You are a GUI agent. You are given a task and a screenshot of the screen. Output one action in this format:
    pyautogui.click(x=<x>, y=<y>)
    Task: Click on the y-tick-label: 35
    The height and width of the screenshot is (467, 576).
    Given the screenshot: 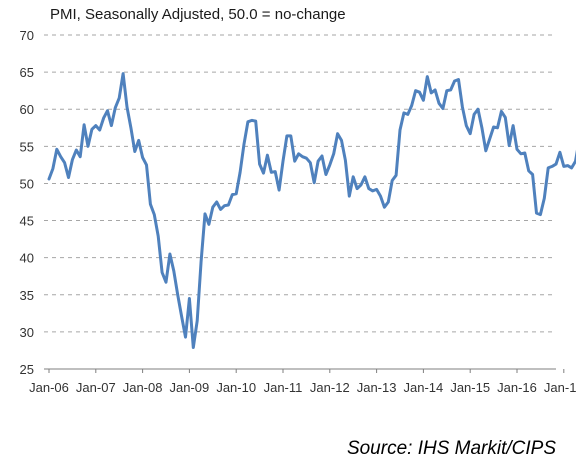 What is the action you would take?
    pyautogui.click(x=27, y=295)
    